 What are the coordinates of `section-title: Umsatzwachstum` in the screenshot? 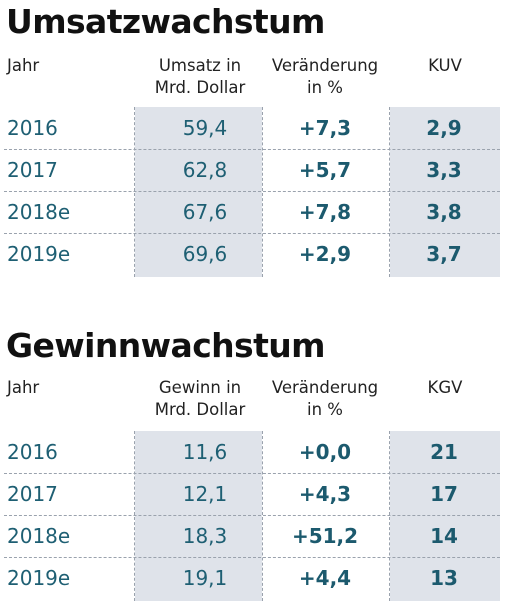 It's located at (165, 21).